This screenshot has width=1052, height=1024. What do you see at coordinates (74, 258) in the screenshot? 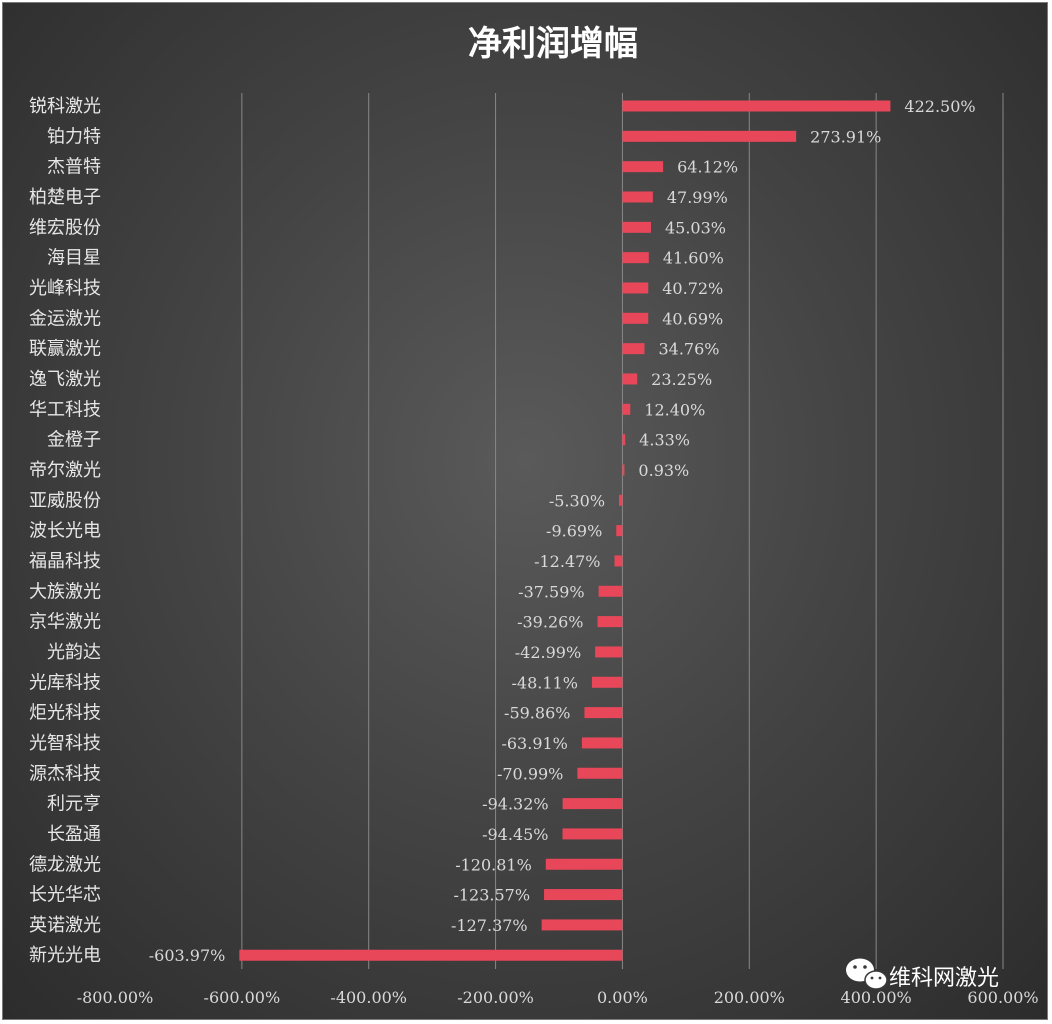
I see `category-label: 海目星` at bounding box center [74, 258].